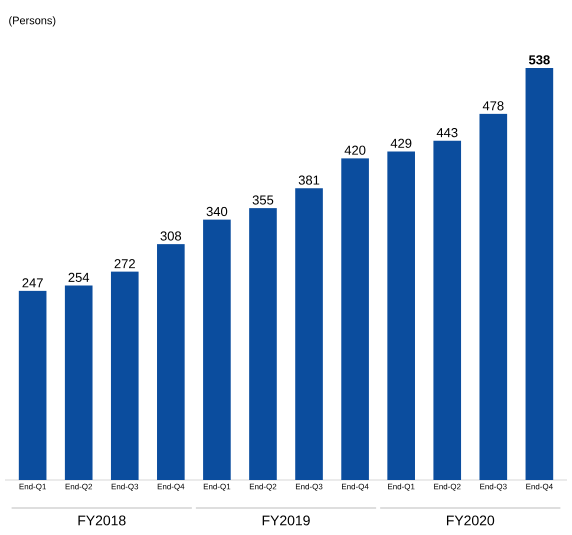  What do you see at coordinates (355, 150) in the screenshot?
I see `data-label: 420` at bounding box center [355, 150].